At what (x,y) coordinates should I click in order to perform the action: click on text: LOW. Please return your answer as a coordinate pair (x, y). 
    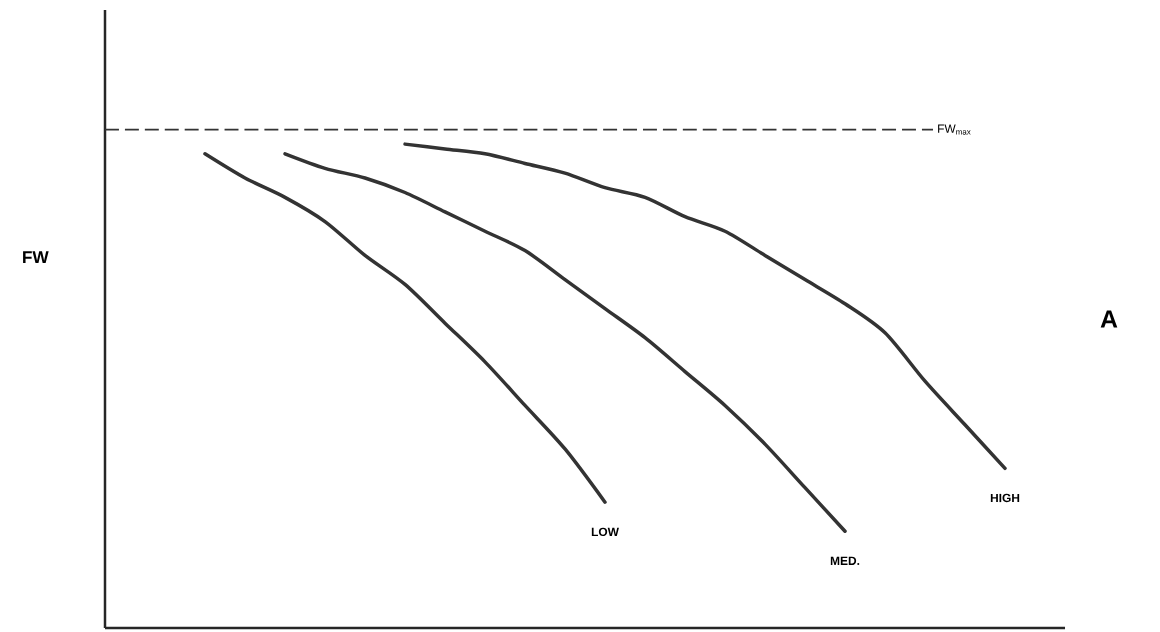
    Looking at the image, I should click on (605, 532).